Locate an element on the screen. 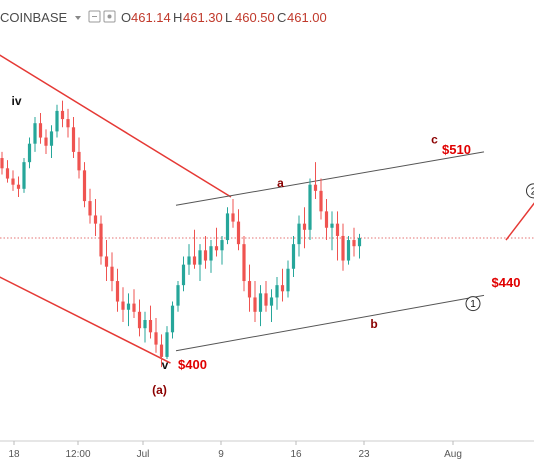 The image size is (534, 462). x-axis-ticks: 18 12:00 Jul 9 16 23 Aug is located at coordinates (235, 450).